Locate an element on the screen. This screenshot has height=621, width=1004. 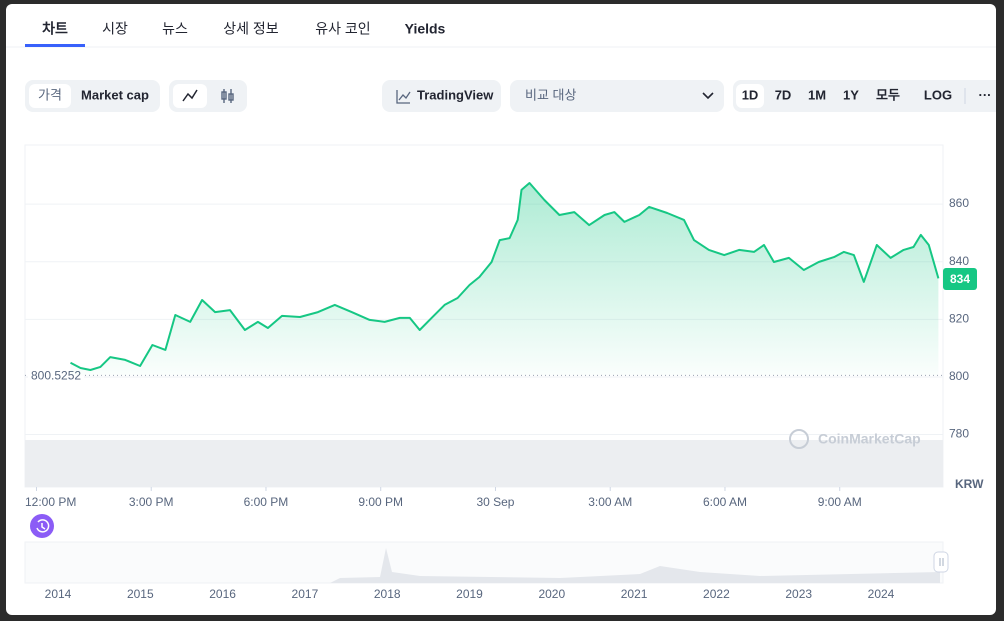
tab-underline is located at coordinates (55, 45).